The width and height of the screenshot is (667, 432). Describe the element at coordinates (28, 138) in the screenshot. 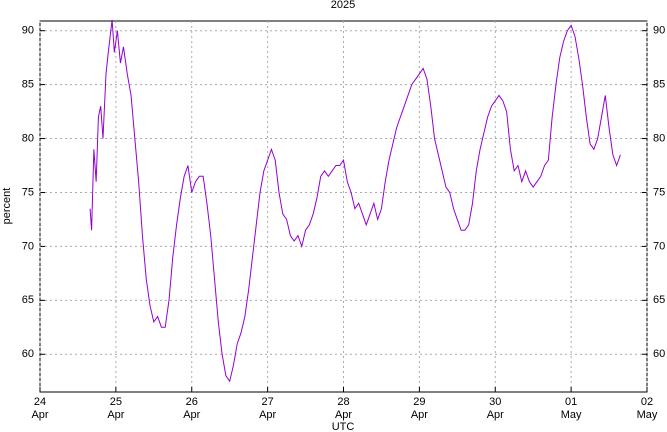

I see `y-tick-label: 80` at that location.